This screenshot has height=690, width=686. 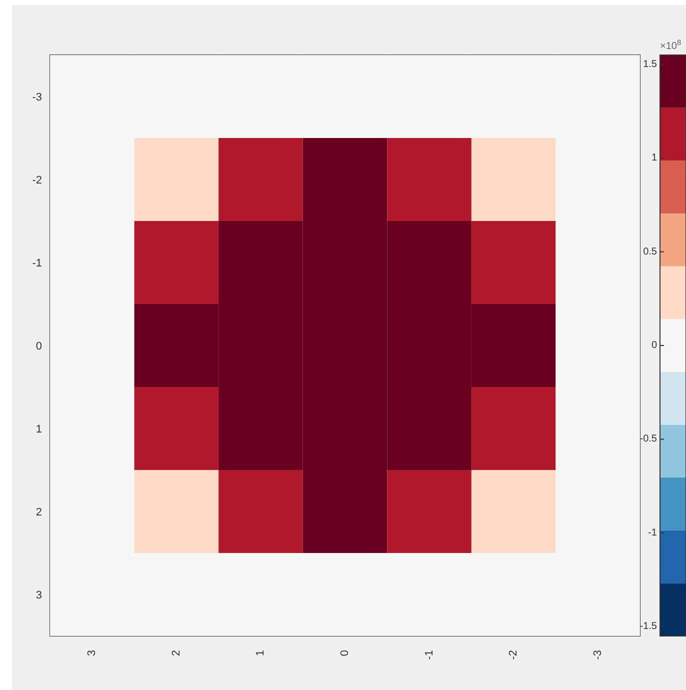 I want to click on x-tick-label: -3, so click(x=598, y=655).